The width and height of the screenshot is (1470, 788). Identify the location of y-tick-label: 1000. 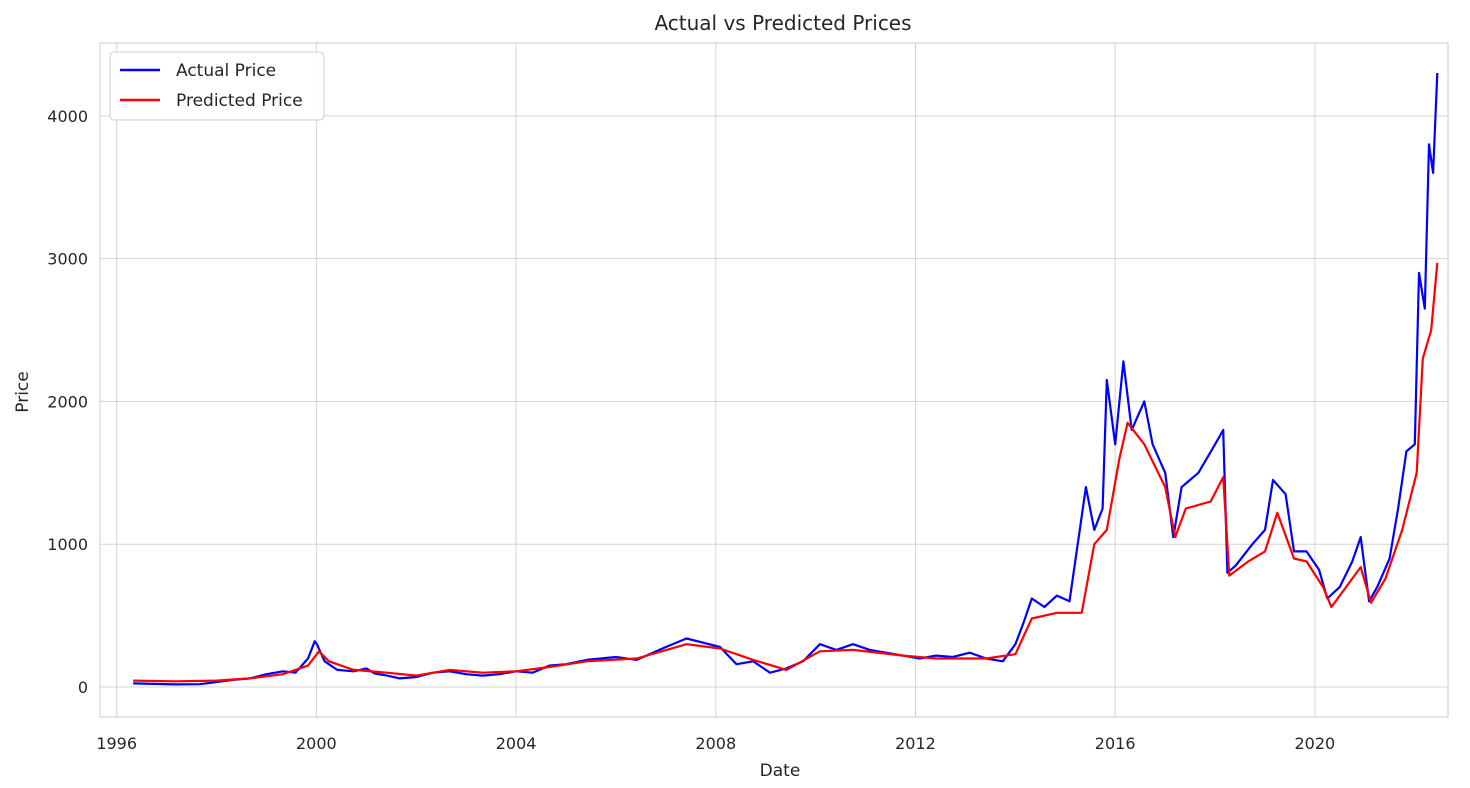
(67, 544).